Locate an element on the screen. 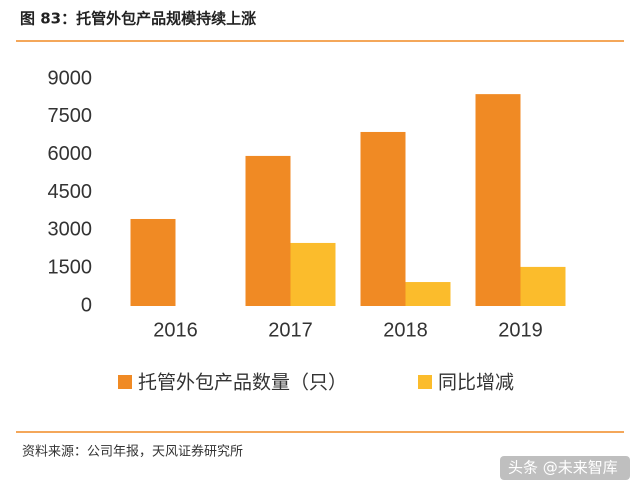 Image resolution: width=640 pixels, height=494 pixels. x-tick-label: 2019 is located at coordinates (520, 330).